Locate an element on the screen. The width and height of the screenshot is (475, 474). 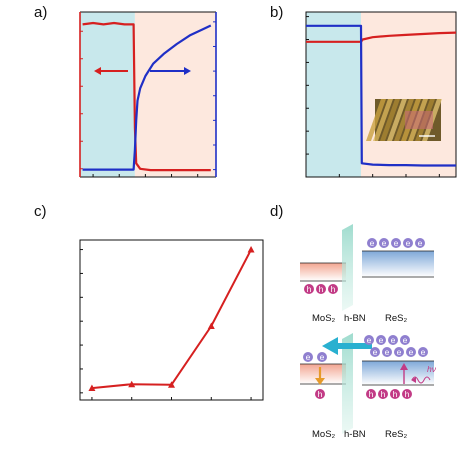
arrowhead-right-blue is located at coordinates (187, 71).